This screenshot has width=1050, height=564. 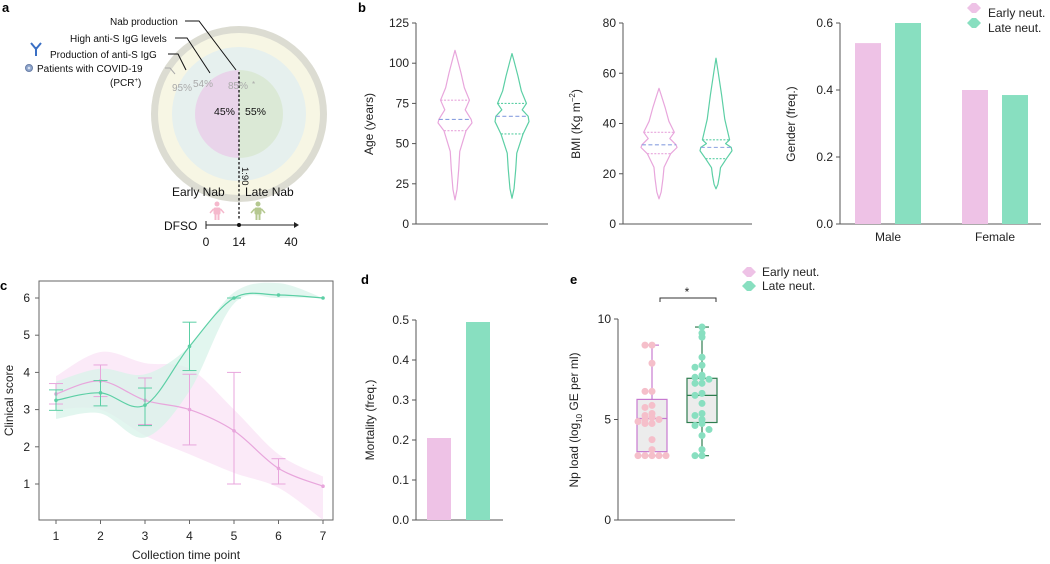 What do you see at coordinates (400, 480) in the screenshot?
I see `y-tick-label: 0.1` at bounding box center [400, 480].